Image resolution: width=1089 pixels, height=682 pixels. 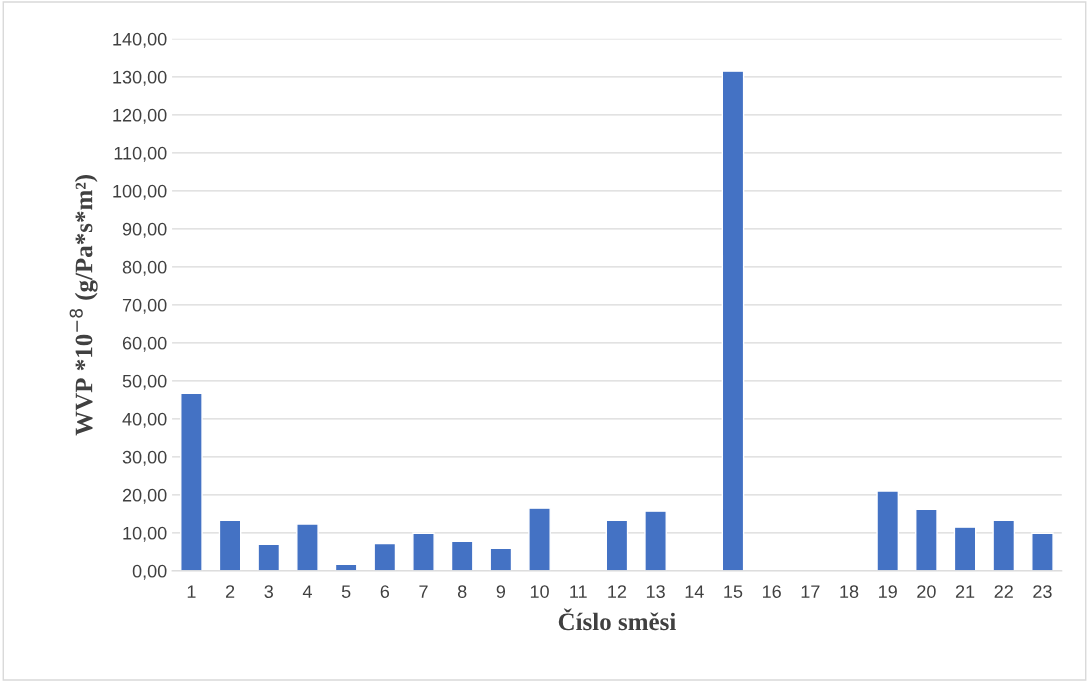 What do you see at coordinates (385, 591) in the screenshot?
I see `x-tick-label: 6` at bounding box center [385, 591].